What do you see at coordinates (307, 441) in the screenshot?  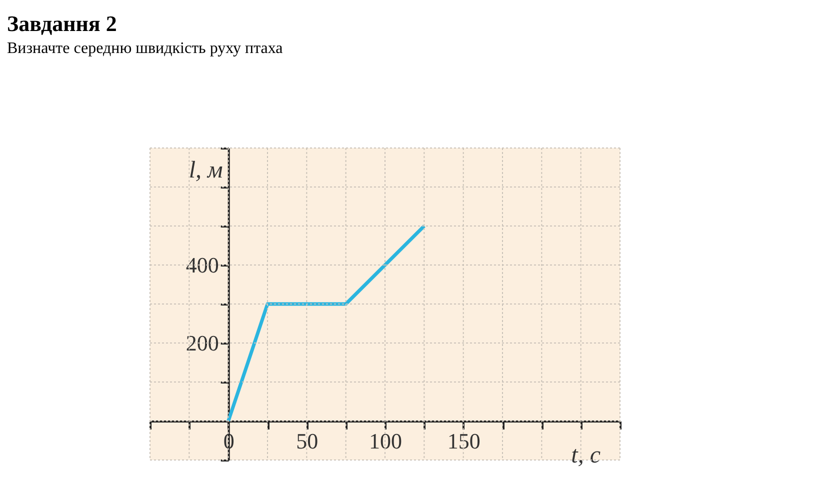 I see `x-tick-label: 50` at bounding box center [307, 441].